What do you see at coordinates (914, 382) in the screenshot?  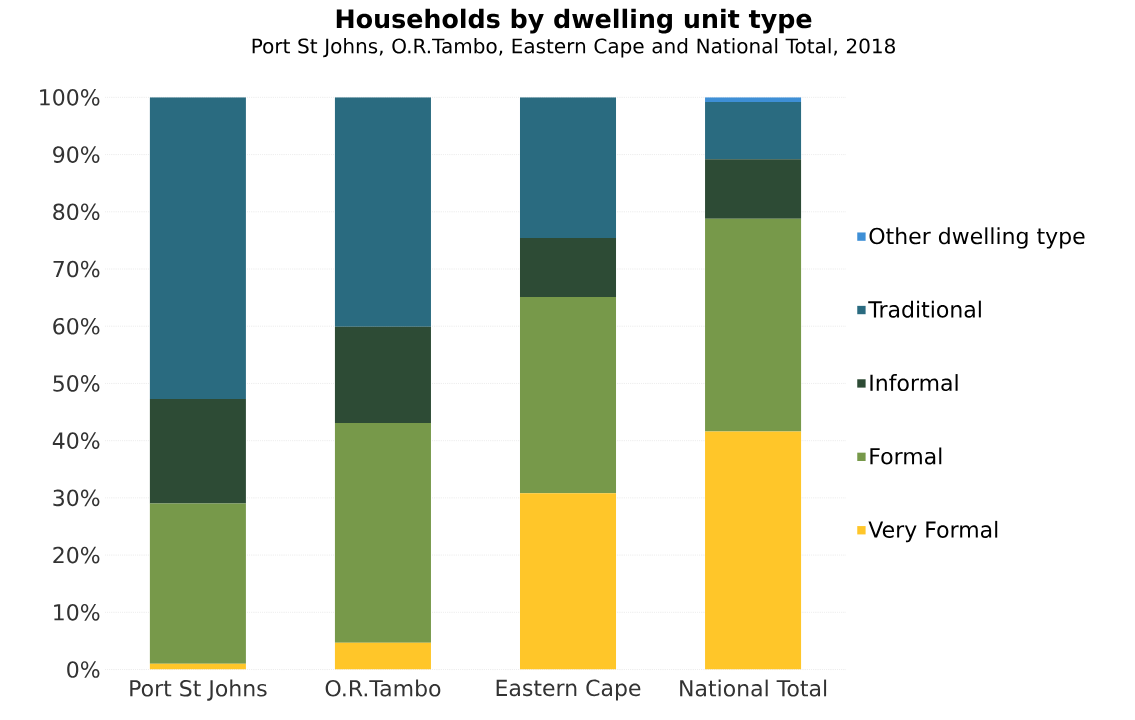 I see `legend-label: Informal` at bounding box center [914, 382].